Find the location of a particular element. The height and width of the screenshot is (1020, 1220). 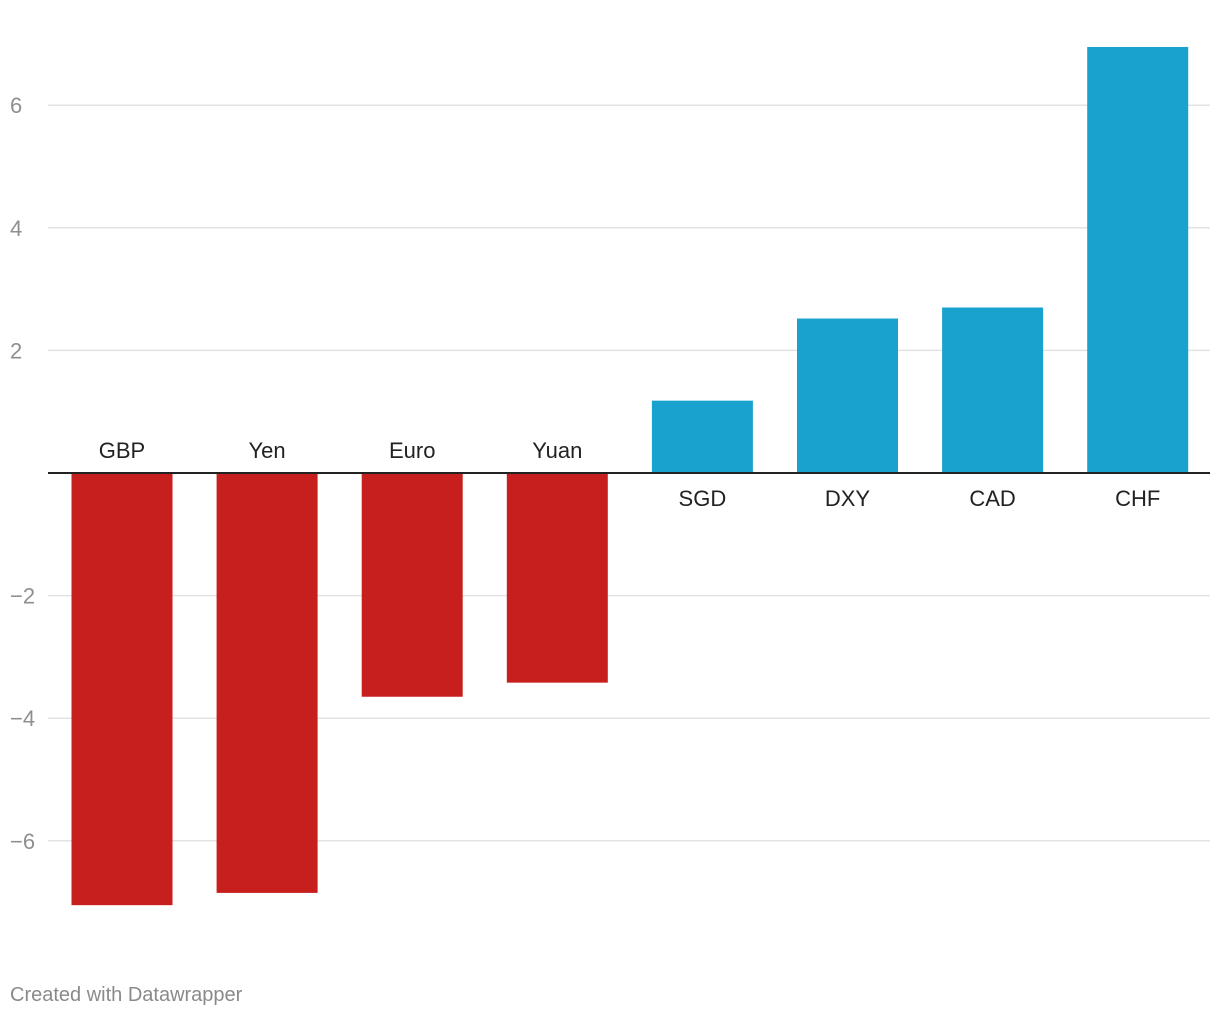

y-tick-label: −4 is located at coordinates (22, 718).